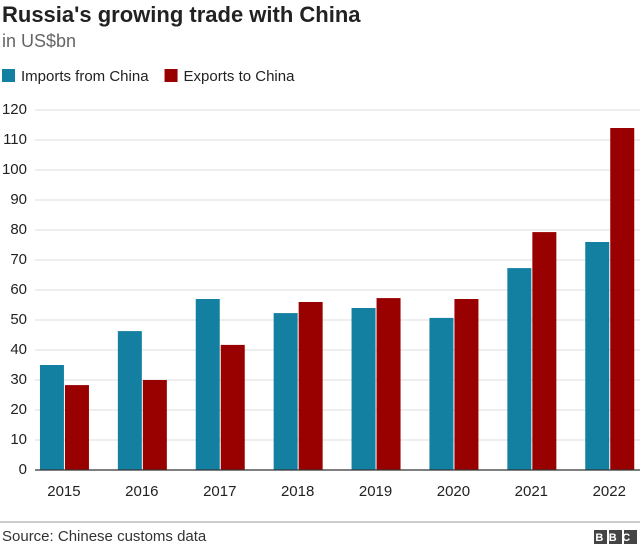 The image size is (640, 550). I want to click on x-tick-label: 2015, so click(63, 491).